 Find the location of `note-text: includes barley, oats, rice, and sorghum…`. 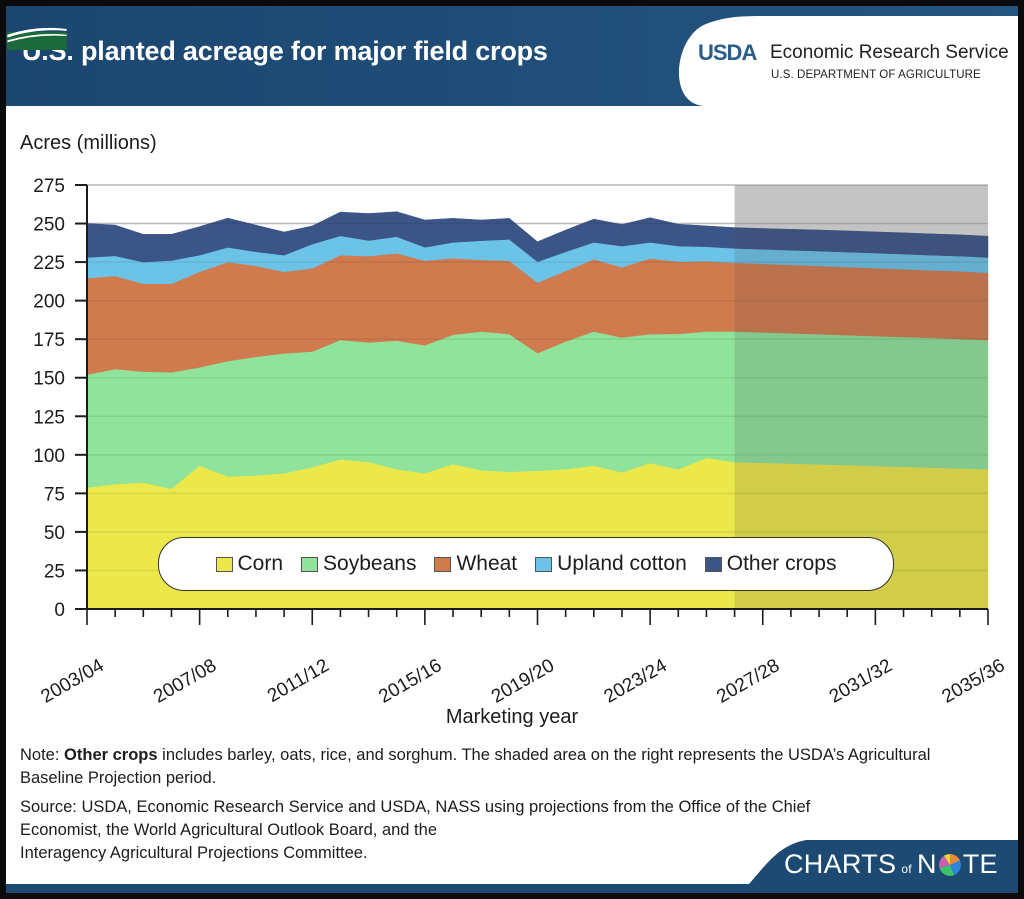

note-text: includes barley, oats, rice, and sorghum… is located at coordinates (475, 766).